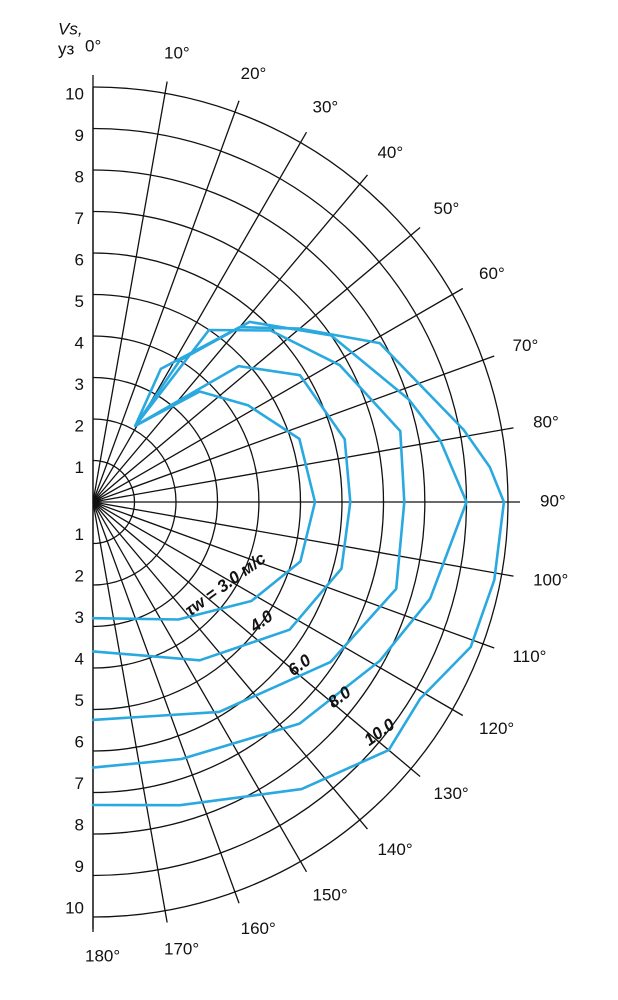  I want to click on theta-tick-label: 70°, so click(526, 345).